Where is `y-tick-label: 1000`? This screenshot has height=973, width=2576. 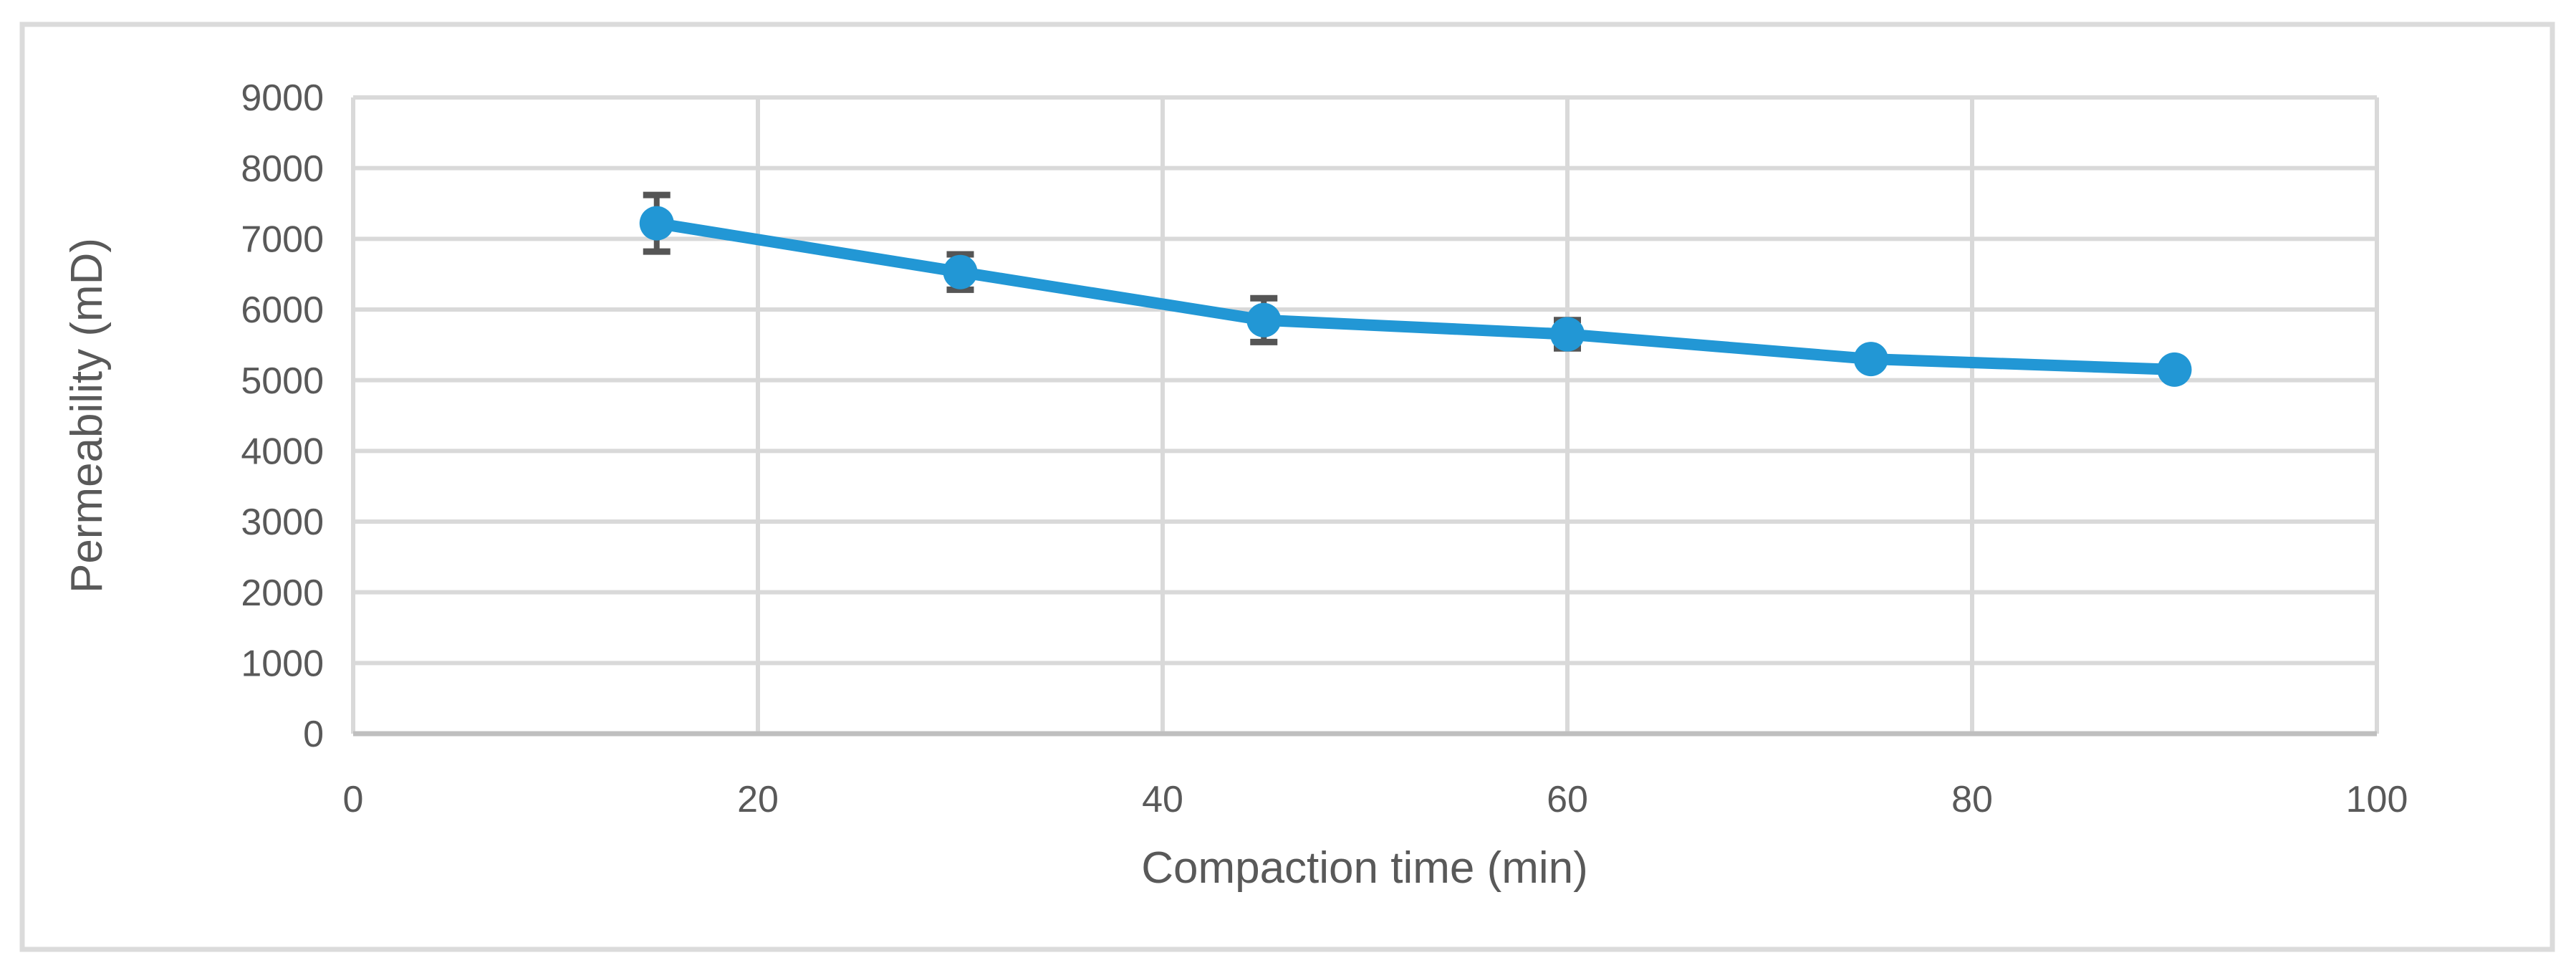 y-tick-label: 1000 is located at coordinates (283, 664).